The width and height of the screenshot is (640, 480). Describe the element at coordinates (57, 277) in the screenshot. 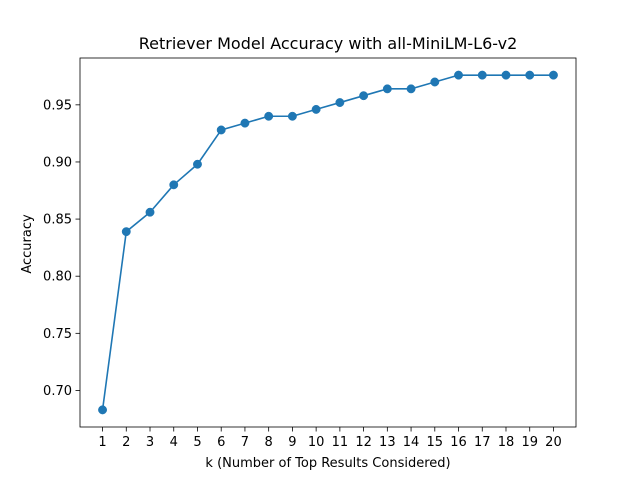

I see `y-tick-label: 0.80` at that location.